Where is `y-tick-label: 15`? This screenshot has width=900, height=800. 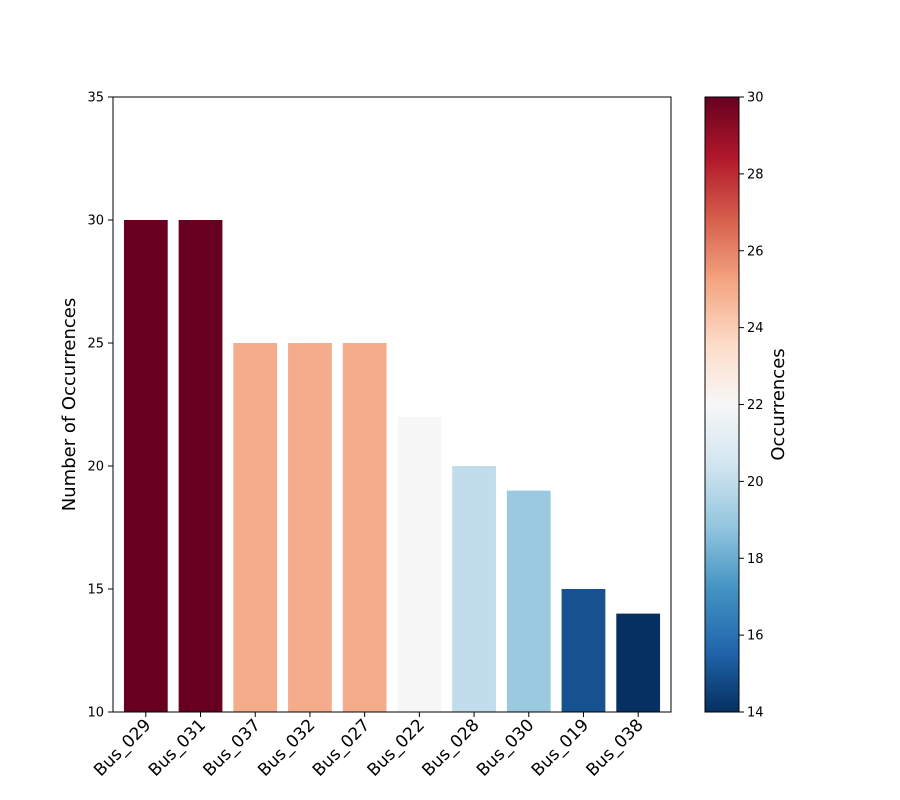
y-tick-label: 15 is located at coordinates (95, 590).